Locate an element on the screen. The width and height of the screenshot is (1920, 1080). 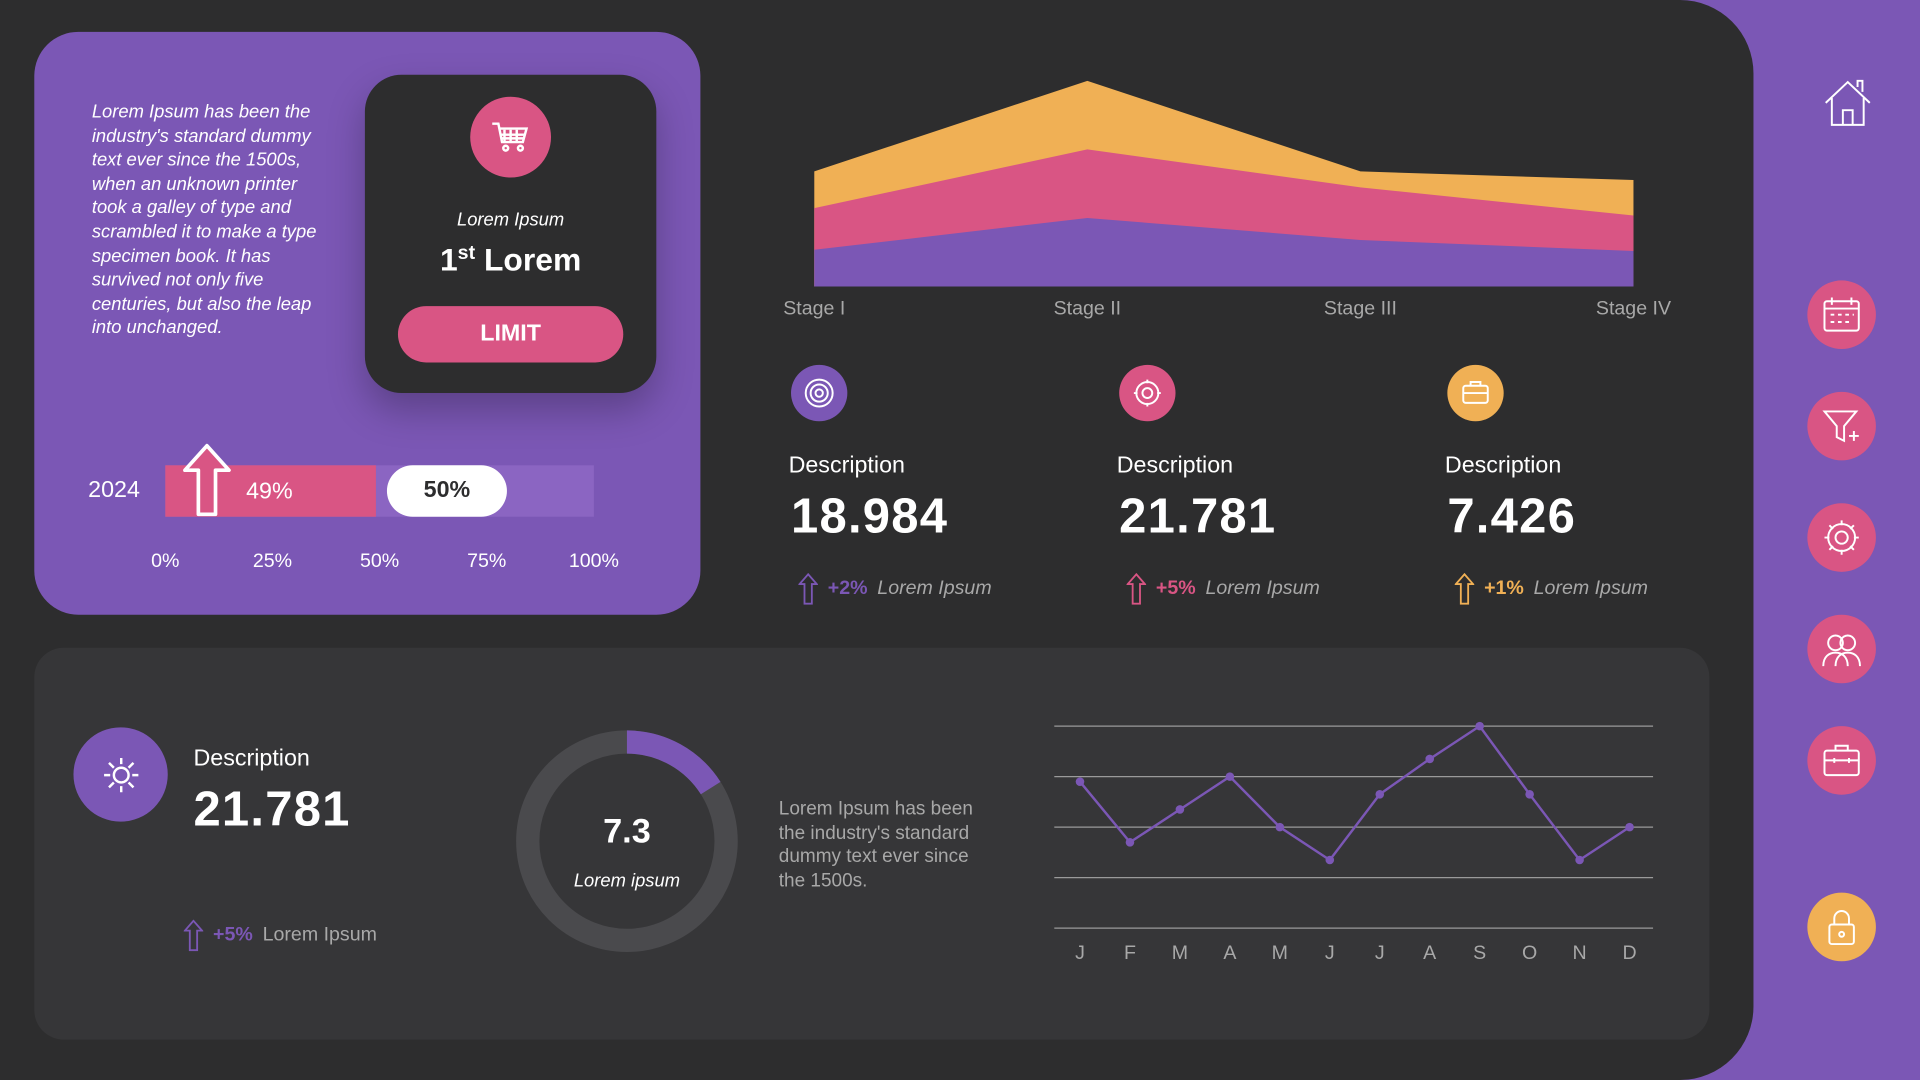
donut-chart is located at coordinates (627, 841).